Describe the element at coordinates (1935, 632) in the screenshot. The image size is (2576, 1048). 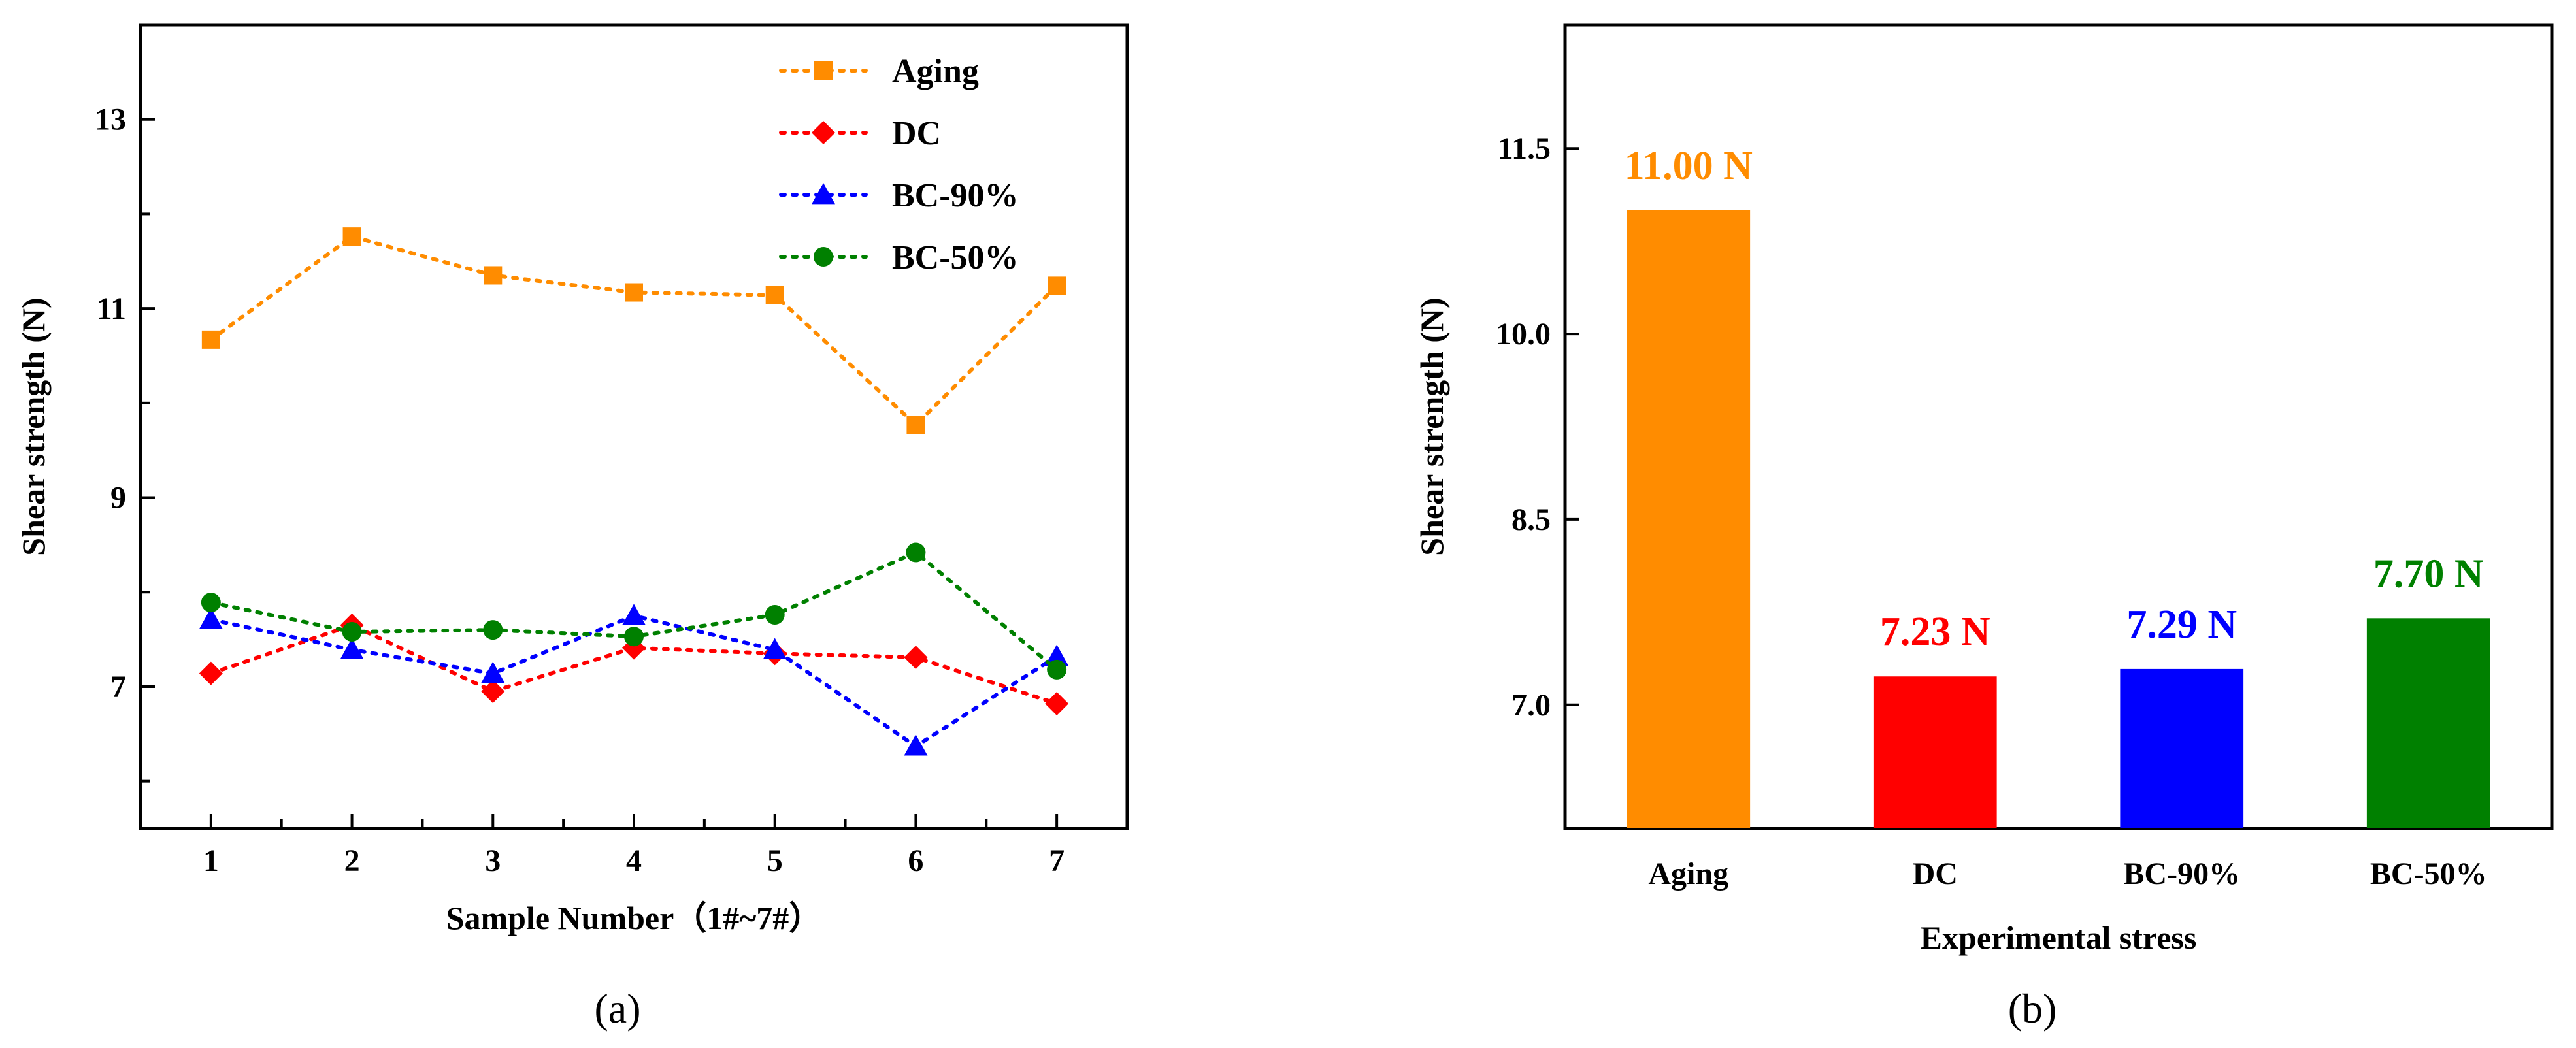
I see `data-label-dc: 7.23 N` at that location.